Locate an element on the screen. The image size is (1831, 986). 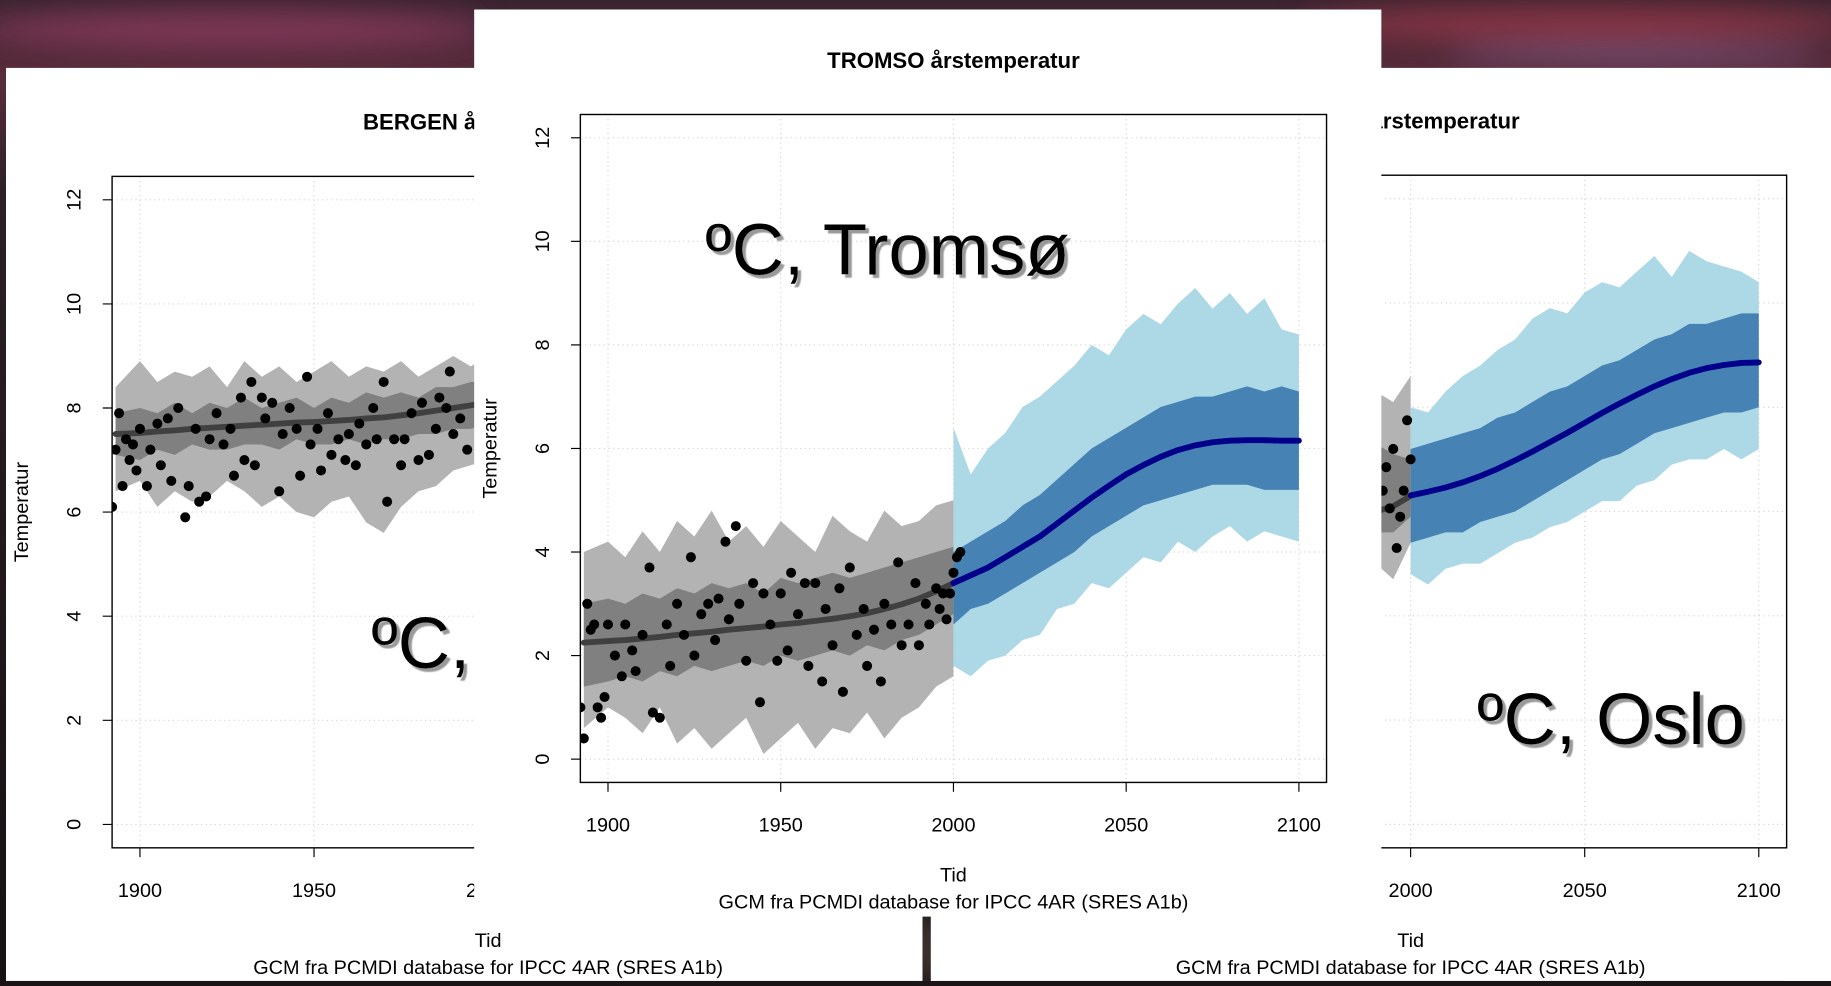
plot-area is located at coordinates (1567, 417).